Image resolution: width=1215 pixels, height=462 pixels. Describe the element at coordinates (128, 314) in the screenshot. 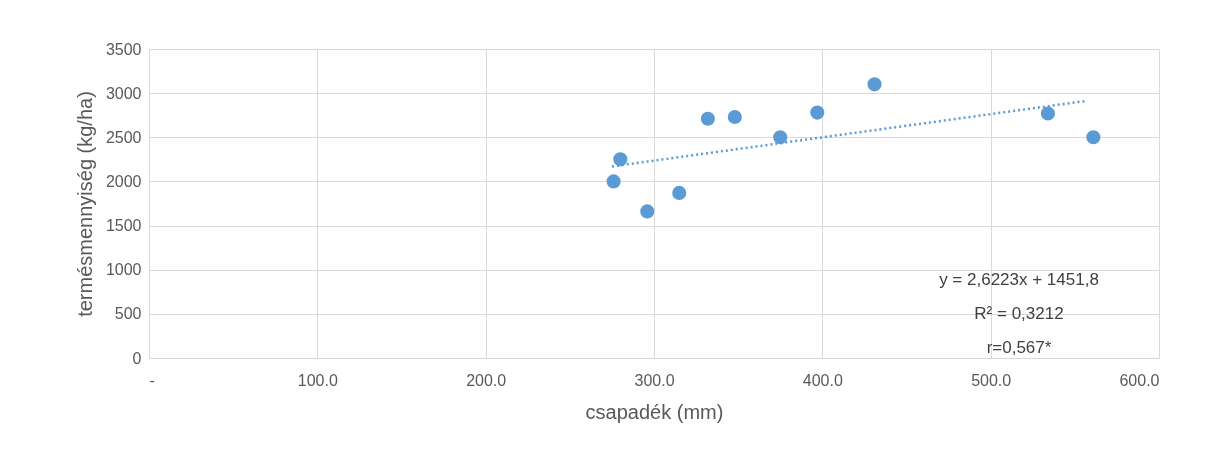

I see `y-tick-label: 500` at that location.